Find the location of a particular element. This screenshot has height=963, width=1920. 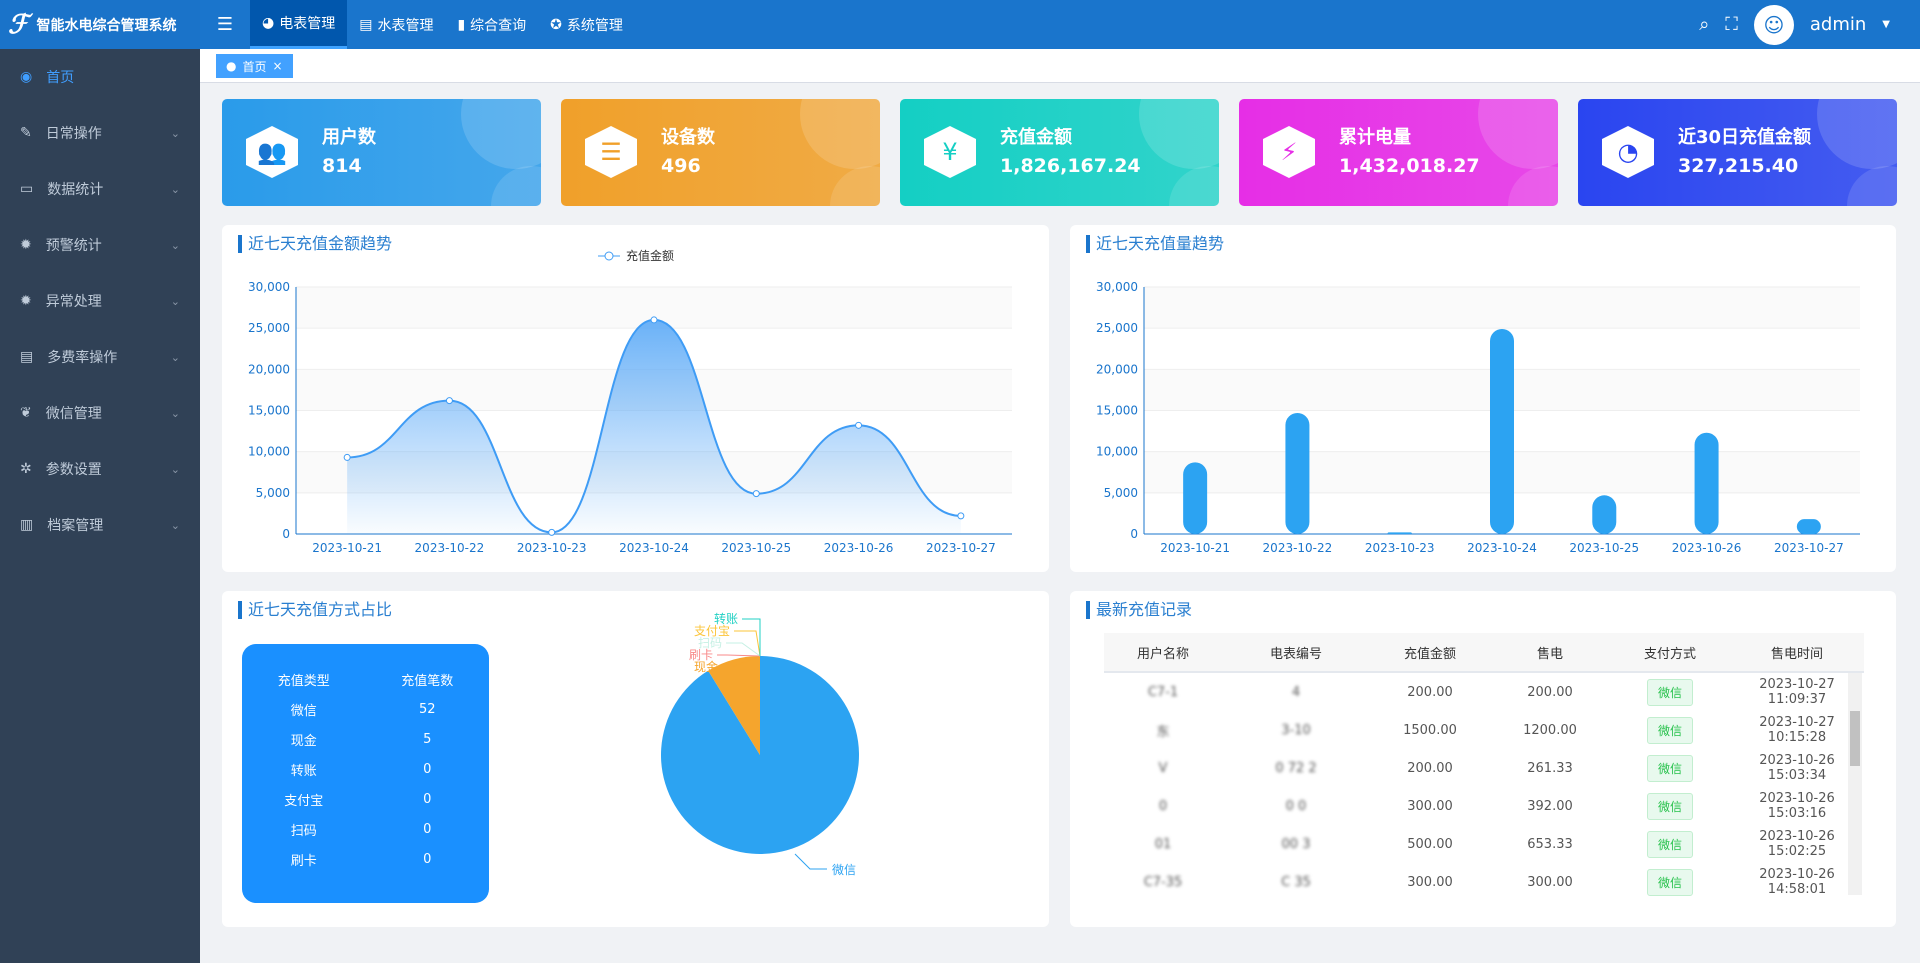

file-icon: ▤ is located at coordinates (366, 24).